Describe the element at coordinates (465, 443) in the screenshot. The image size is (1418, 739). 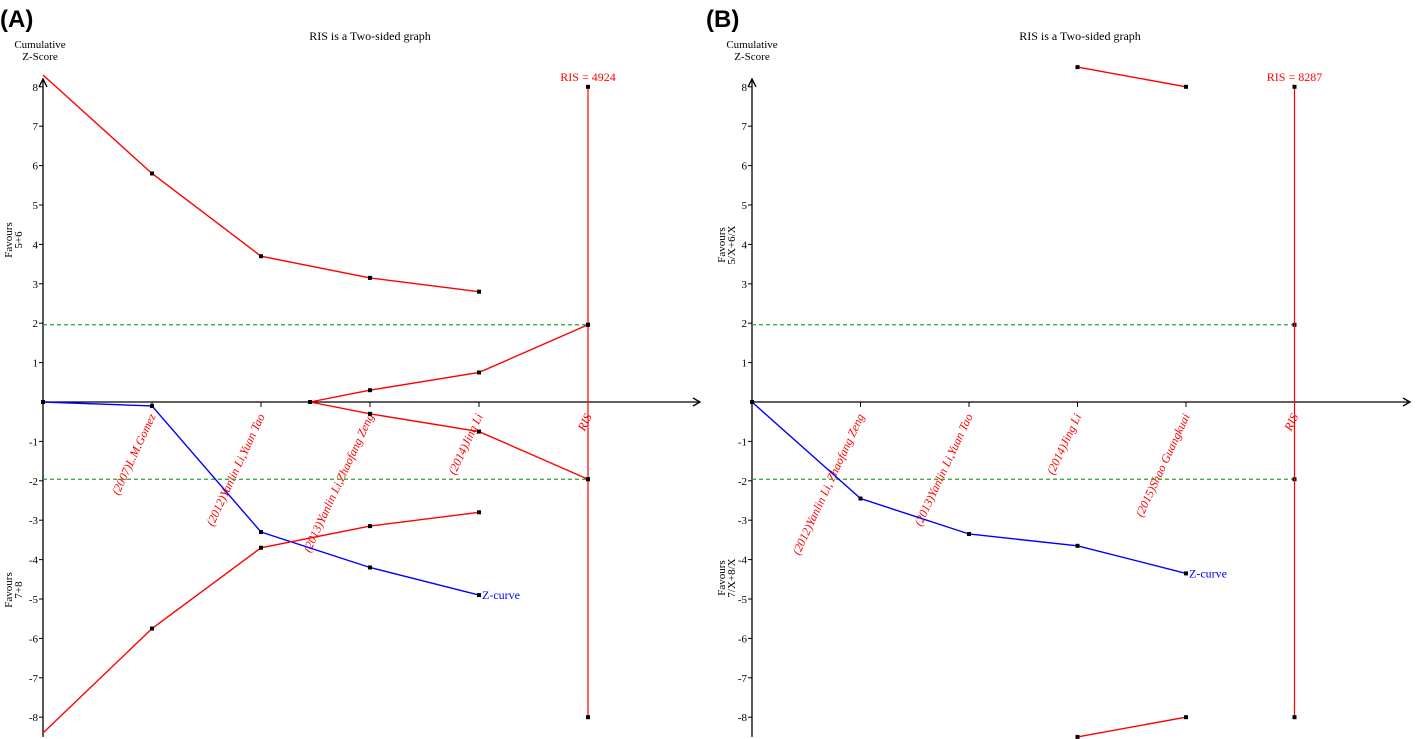
I see `p0-x-tick-label: (2014)Jing Li` at that location.